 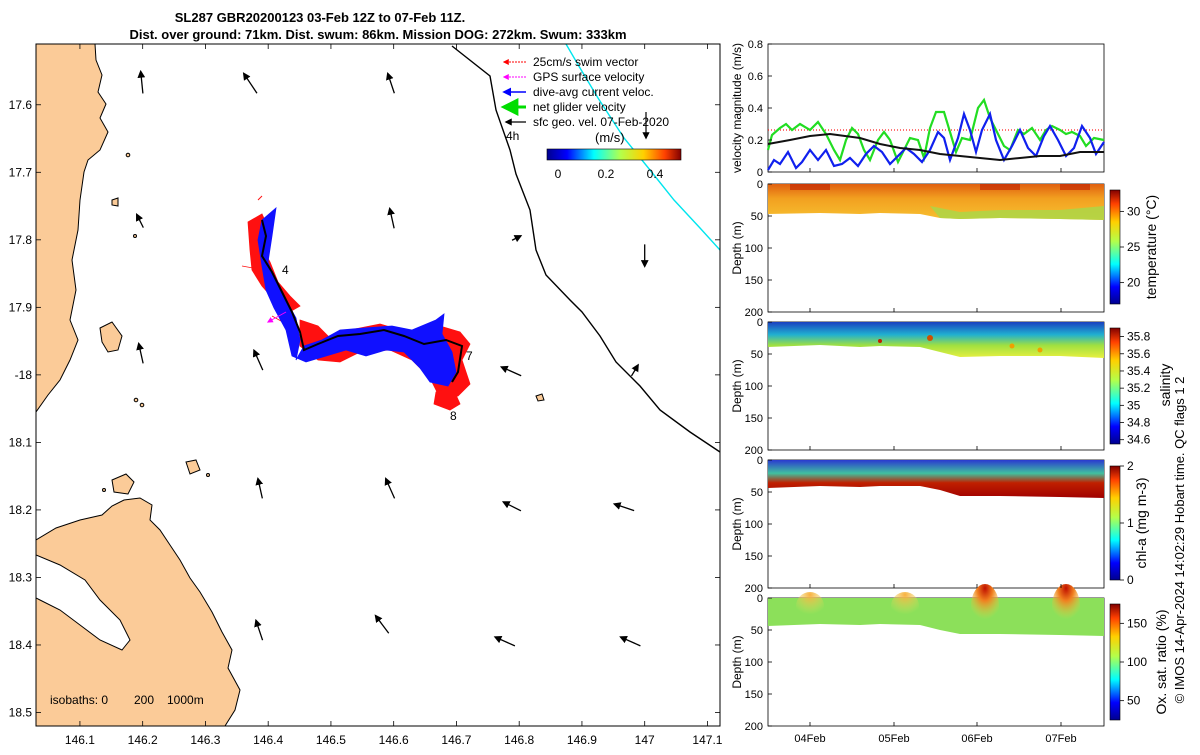 I want to click on salinity-panel, so click(x=944, y=386).